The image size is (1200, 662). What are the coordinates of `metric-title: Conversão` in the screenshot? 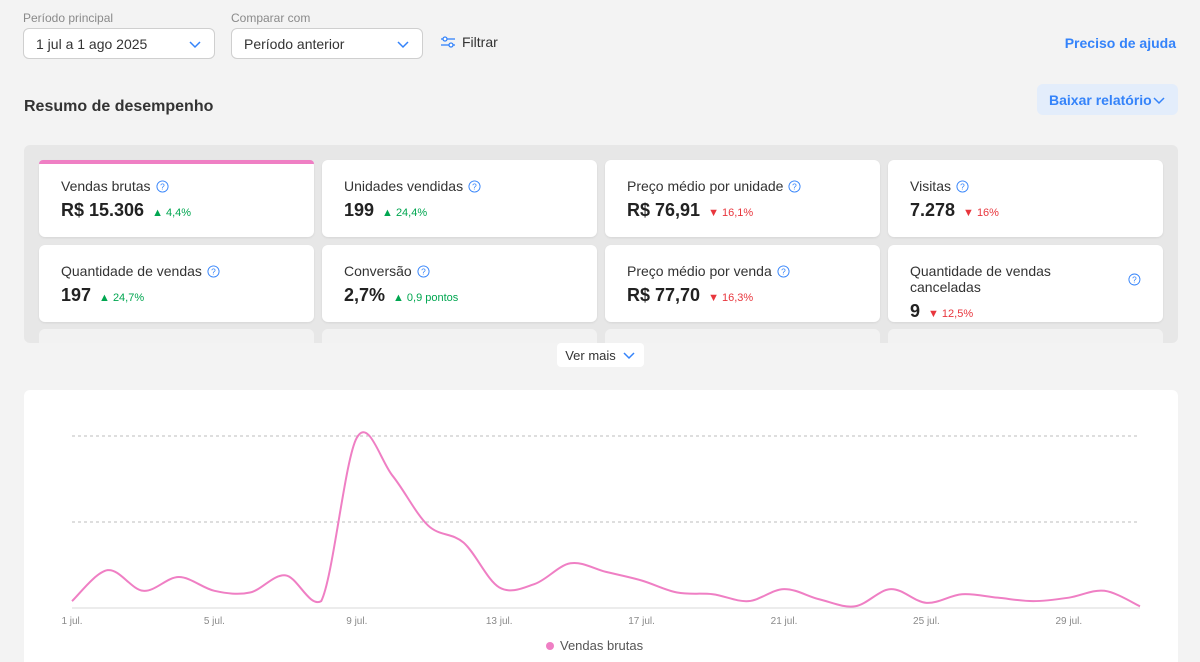 It's located at (378, 271).